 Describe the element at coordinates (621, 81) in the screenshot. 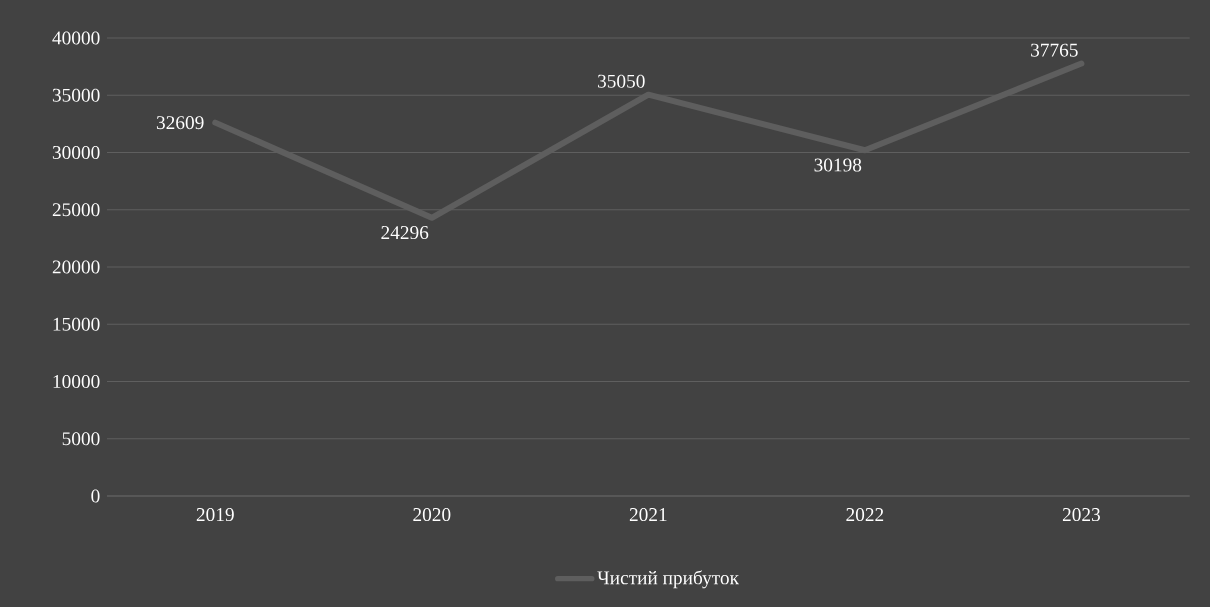

I see `data-label: 35050` at that location.